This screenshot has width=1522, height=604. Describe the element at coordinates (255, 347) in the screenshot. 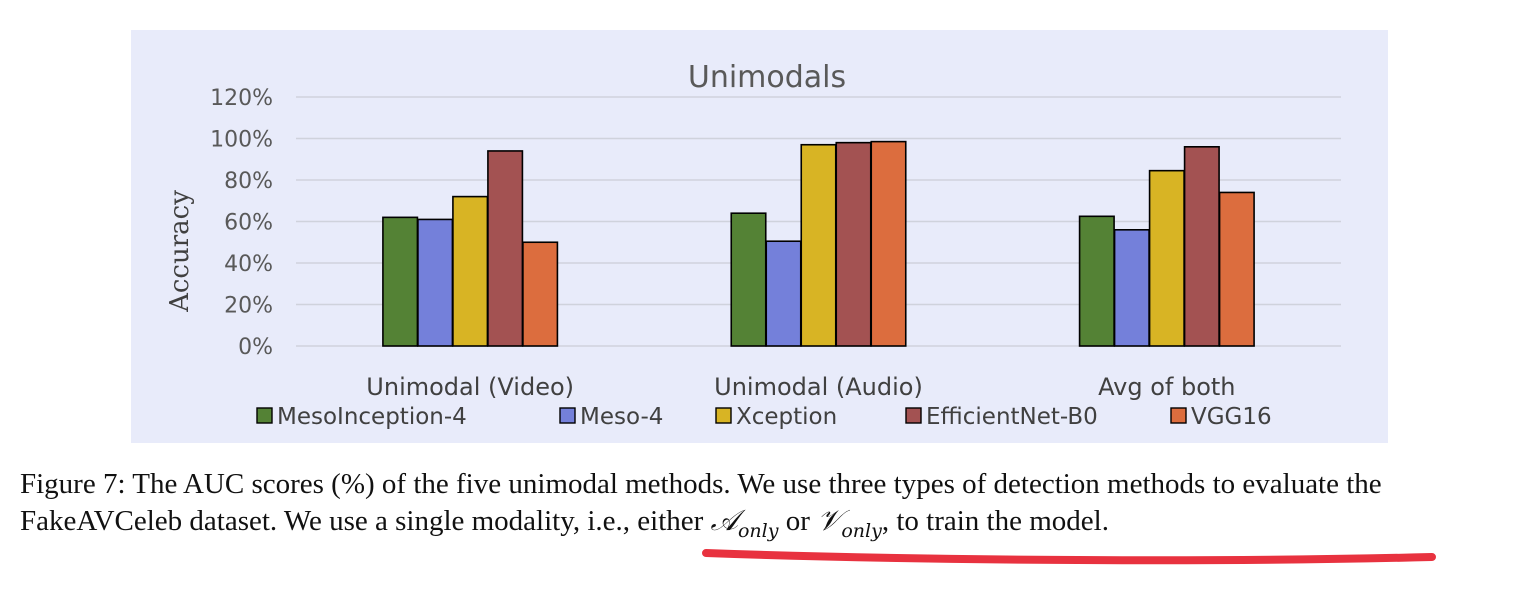

I see `y-tick-label: 0%` at that location.